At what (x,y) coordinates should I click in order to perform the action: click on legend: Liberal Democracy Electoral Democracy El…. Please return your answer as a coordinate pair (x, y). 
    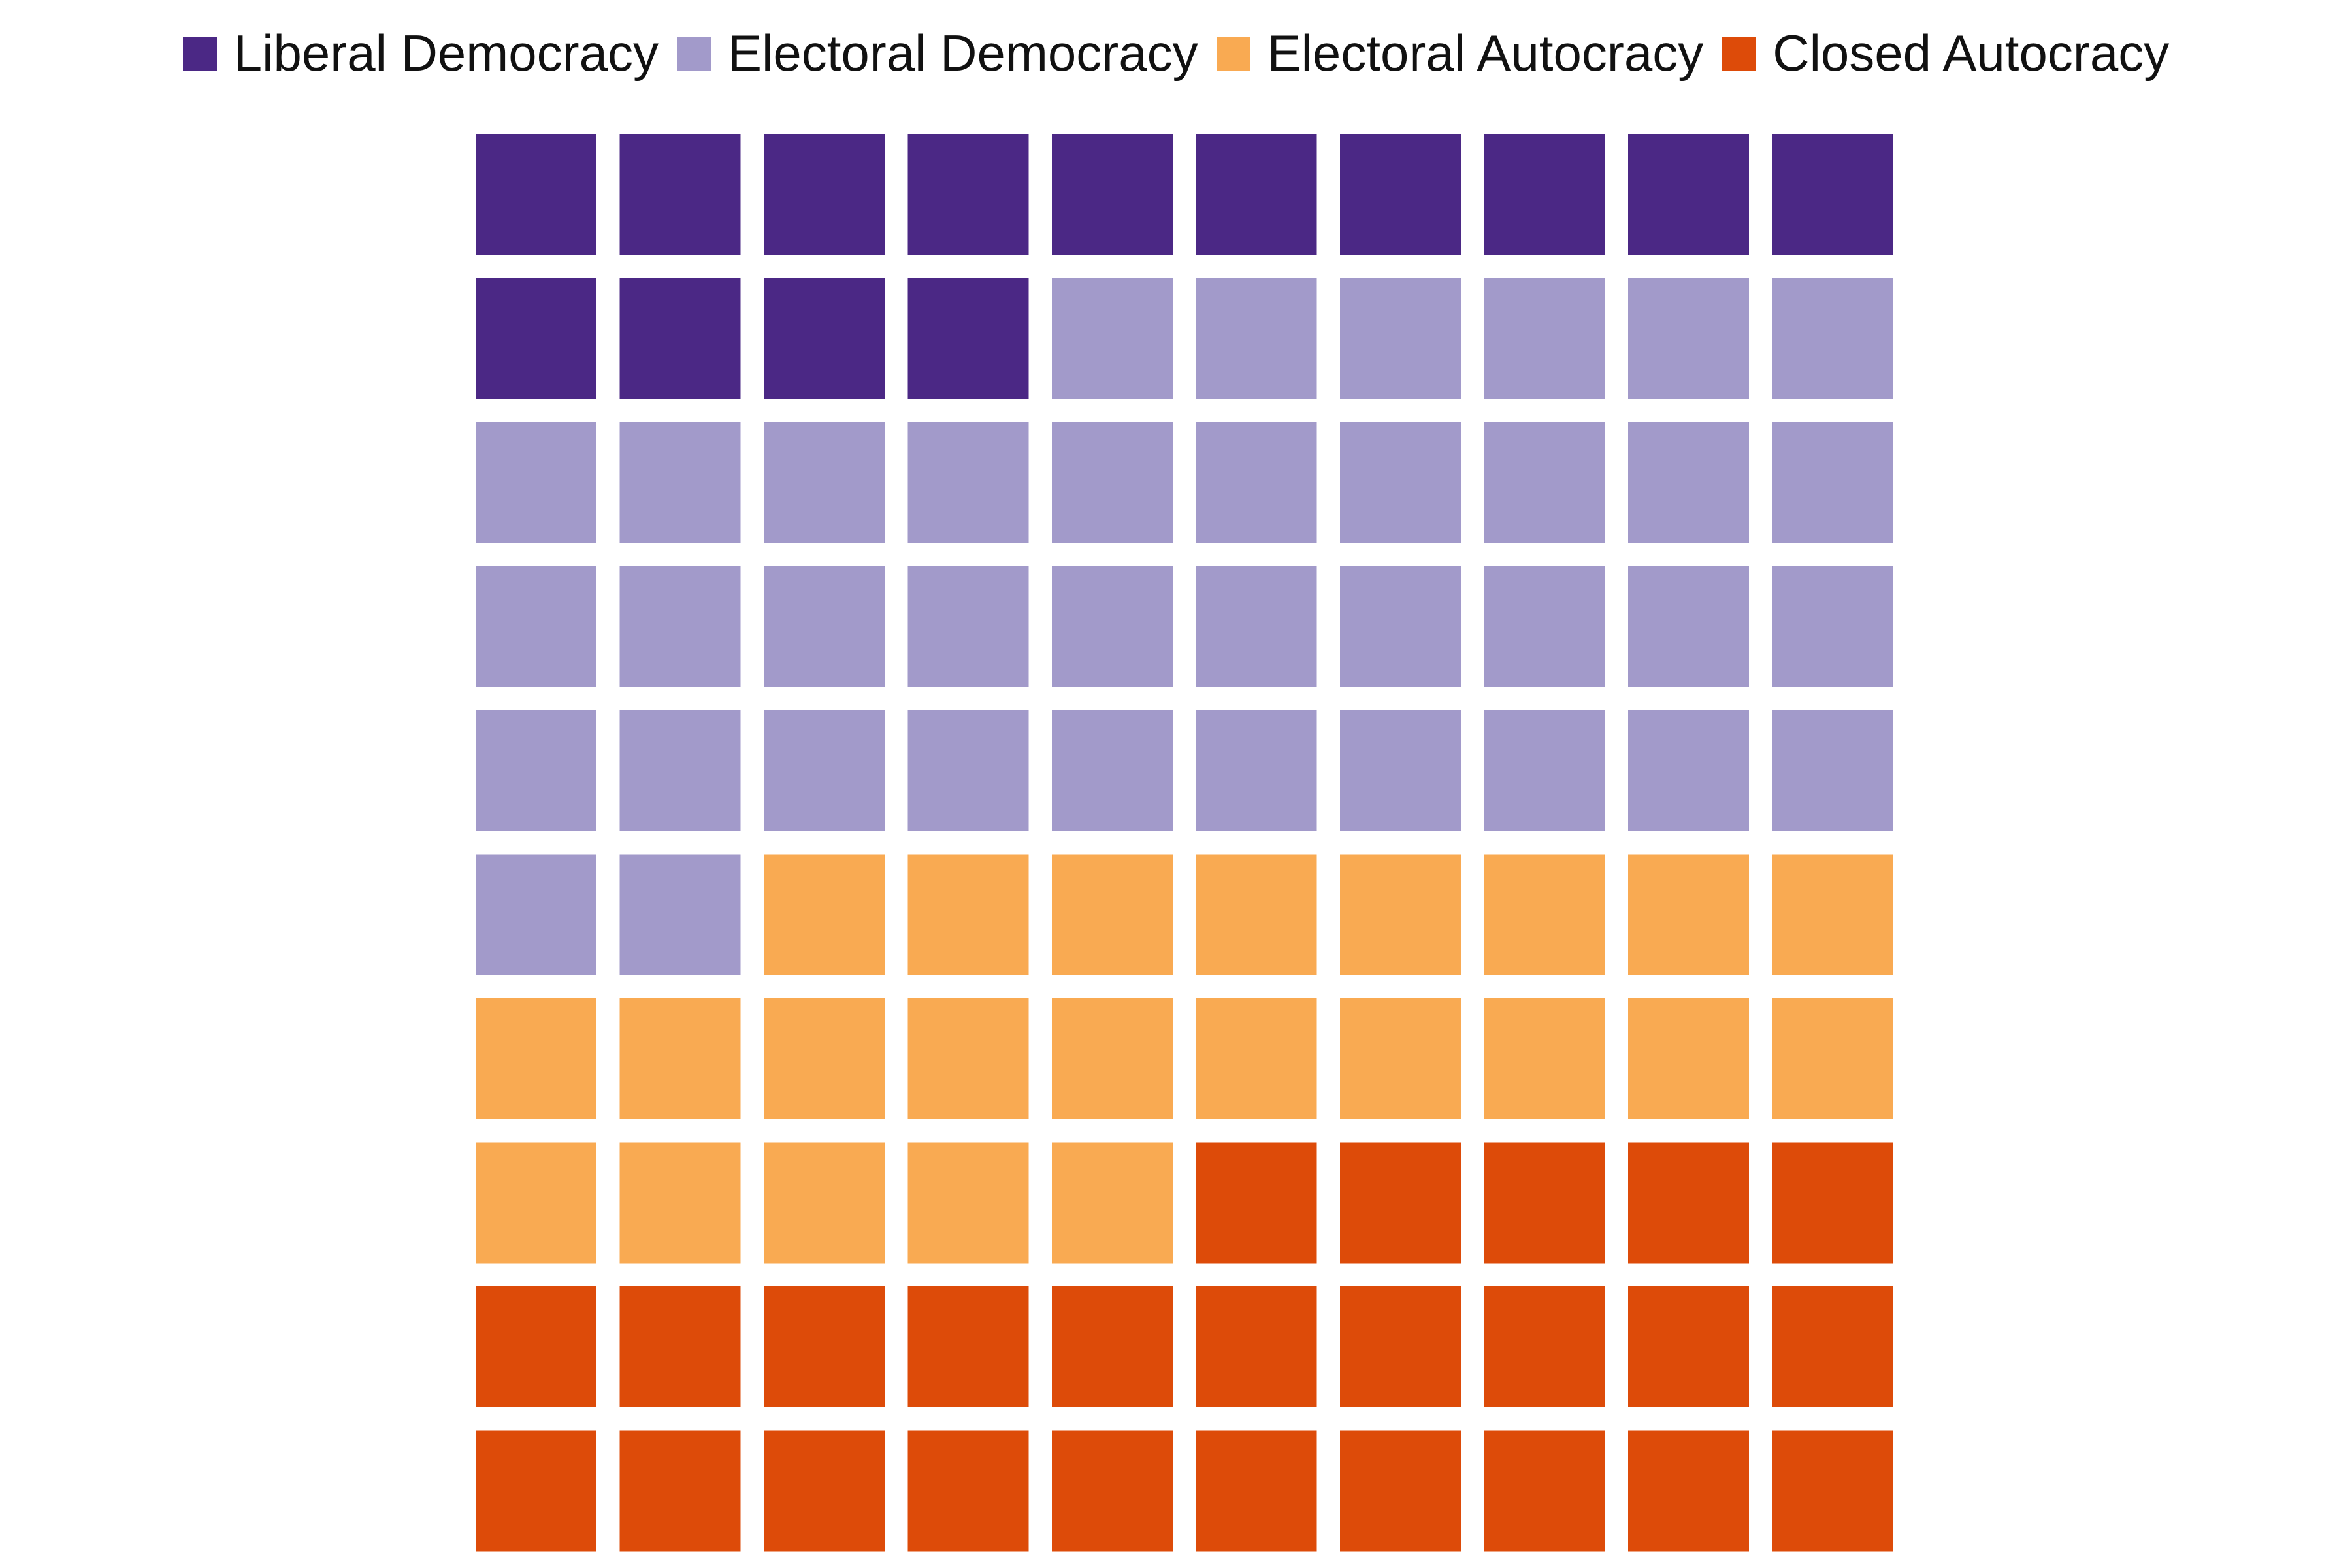
    Looking at the image, I should click on (1176, 53).